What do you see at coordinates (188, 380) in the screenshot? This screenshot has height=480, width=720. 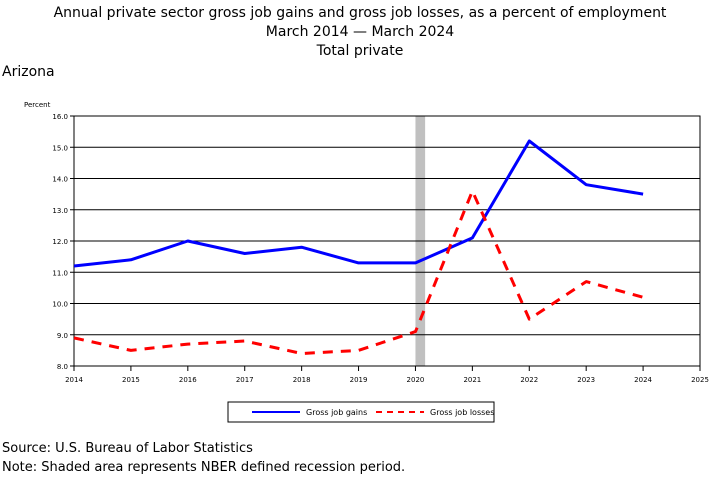 I see `x-tick-label: 2016` at bounding box center [188, 380].